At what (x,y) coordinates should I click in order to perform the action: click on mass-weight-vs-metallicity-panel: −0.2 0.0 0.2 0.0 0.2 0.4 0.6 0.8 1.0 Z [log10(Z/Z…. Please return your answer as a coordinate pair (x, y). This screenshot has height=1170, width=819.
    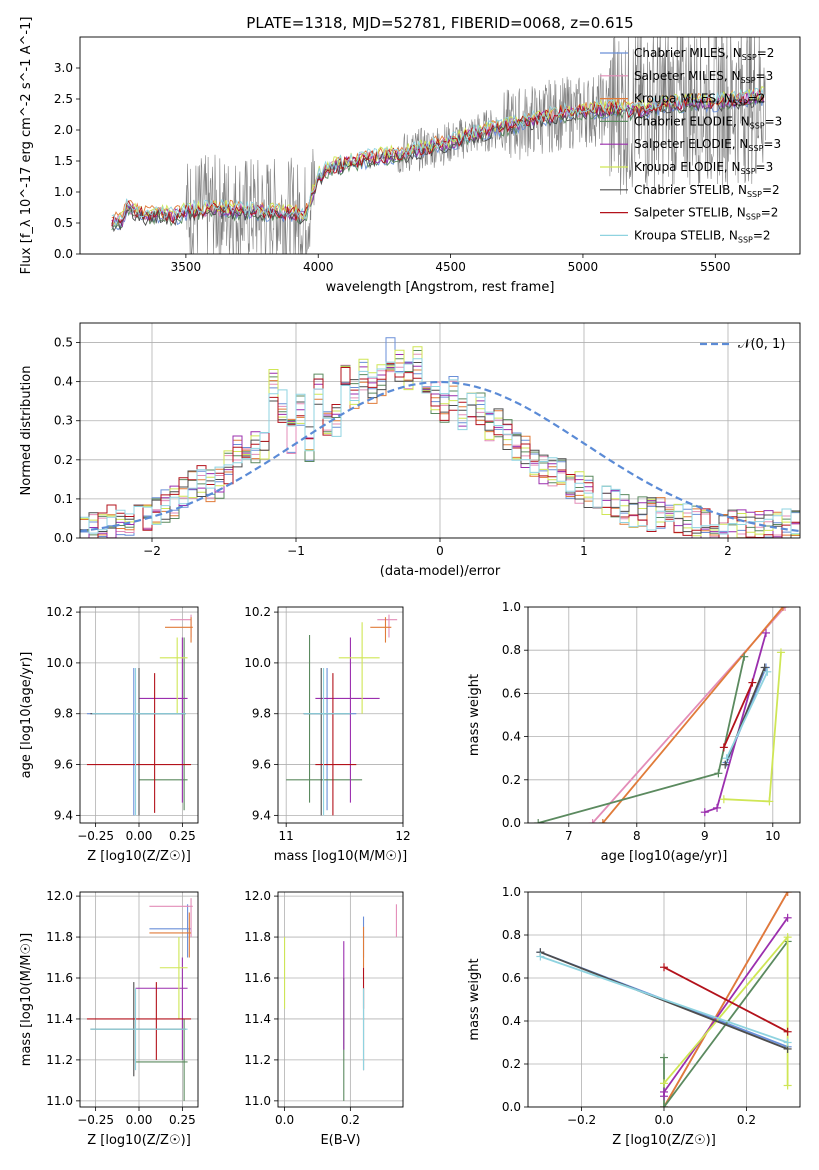
    Looking at the image, I should click on (634, 1016).